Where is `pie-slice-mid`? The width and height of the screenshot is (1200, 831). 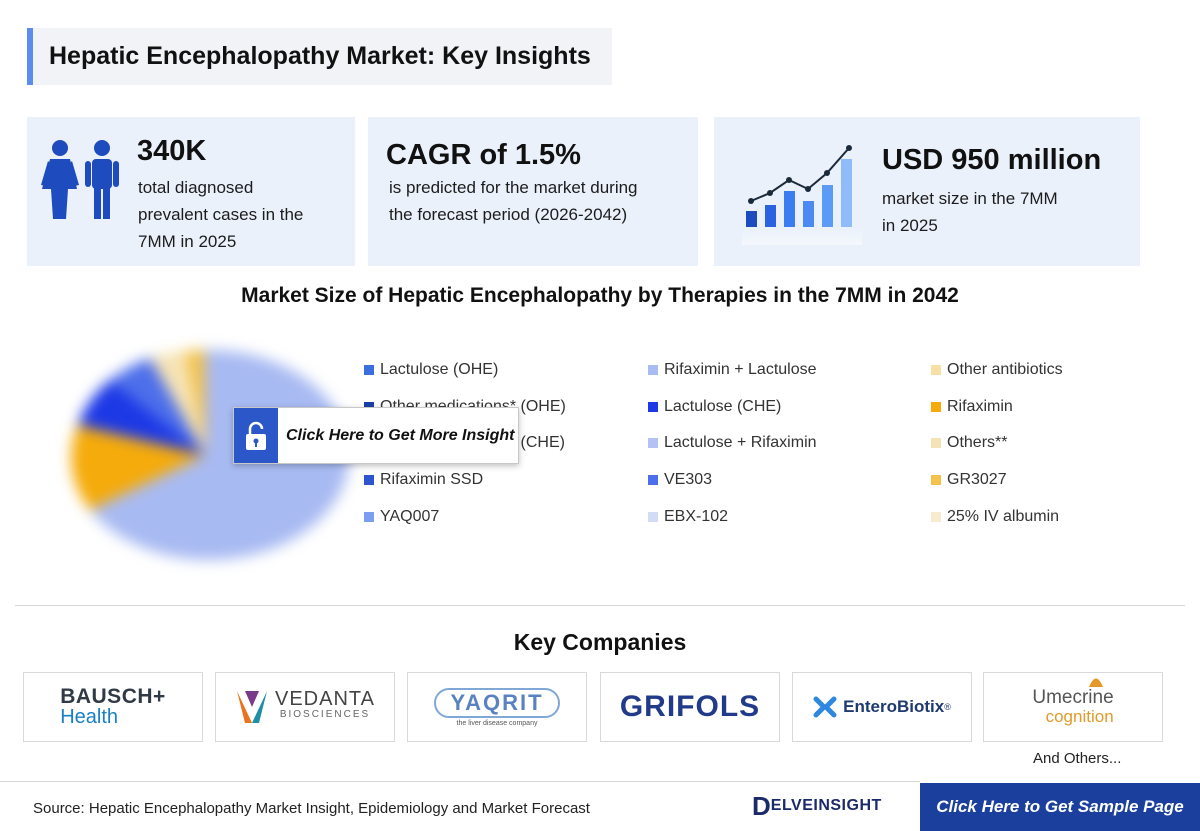 pie-slice-mid is located at coordinates (157, 406).